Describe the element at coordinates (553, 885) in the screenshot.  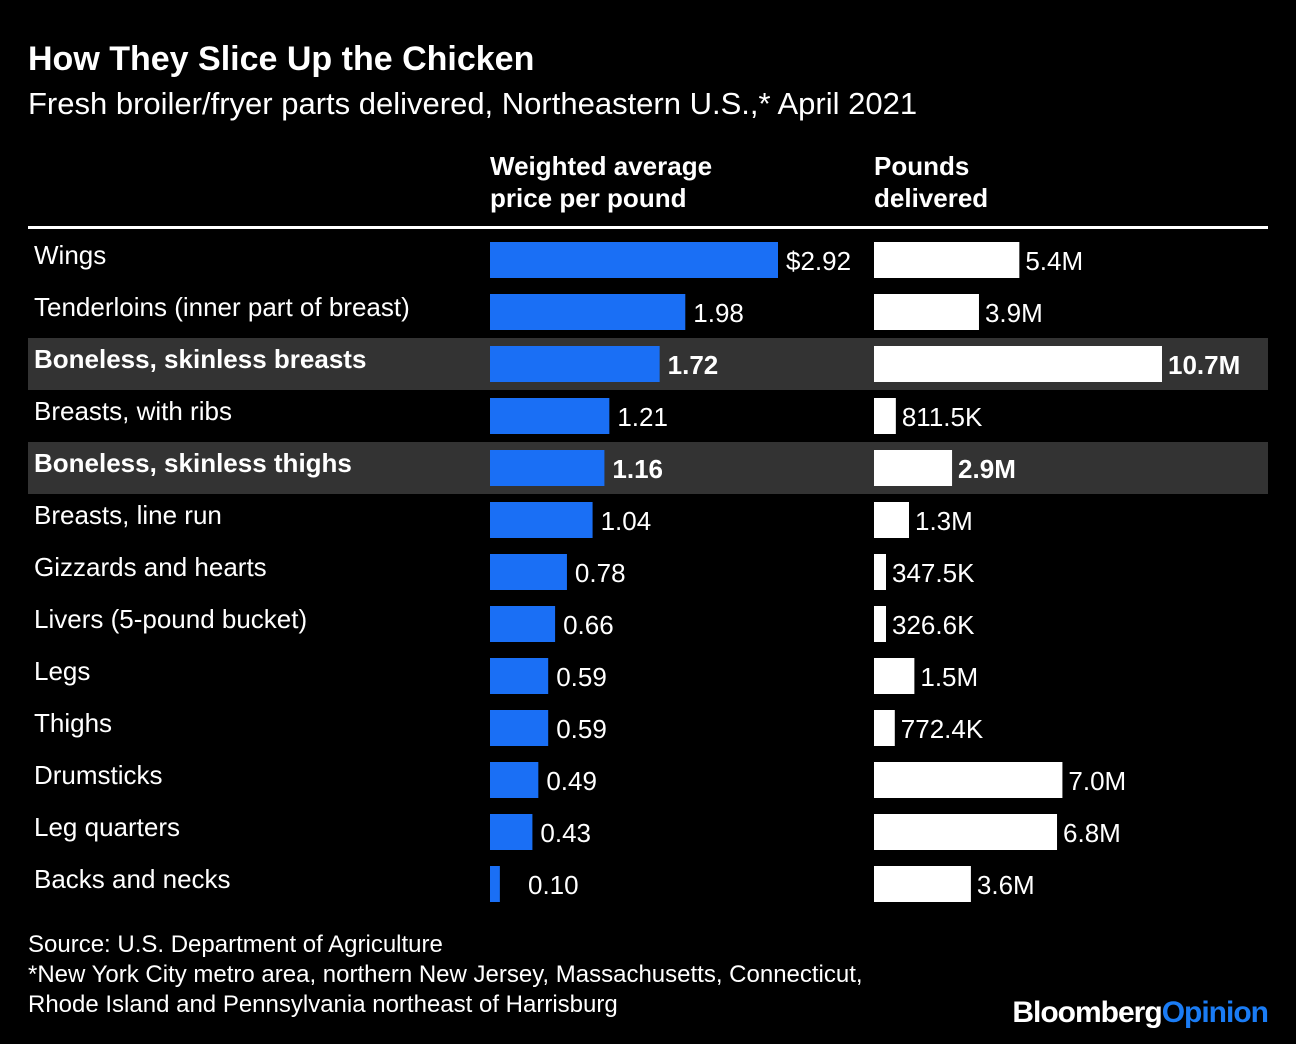
I see `price-value-label: 0.10` at that location.